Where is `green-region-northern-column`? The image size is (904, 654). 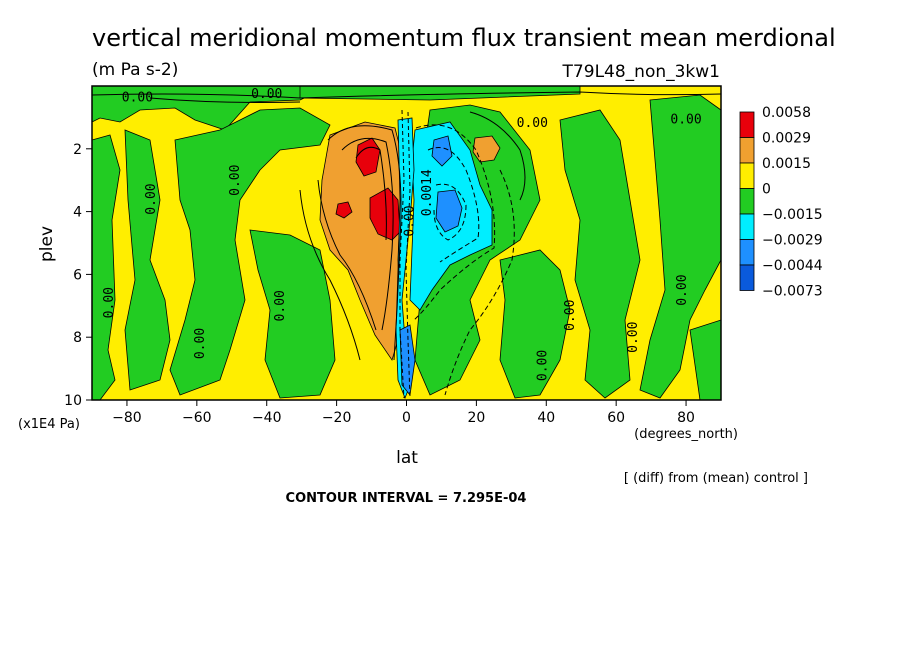
green-region-northern-column is located at coordinates (600, 254).